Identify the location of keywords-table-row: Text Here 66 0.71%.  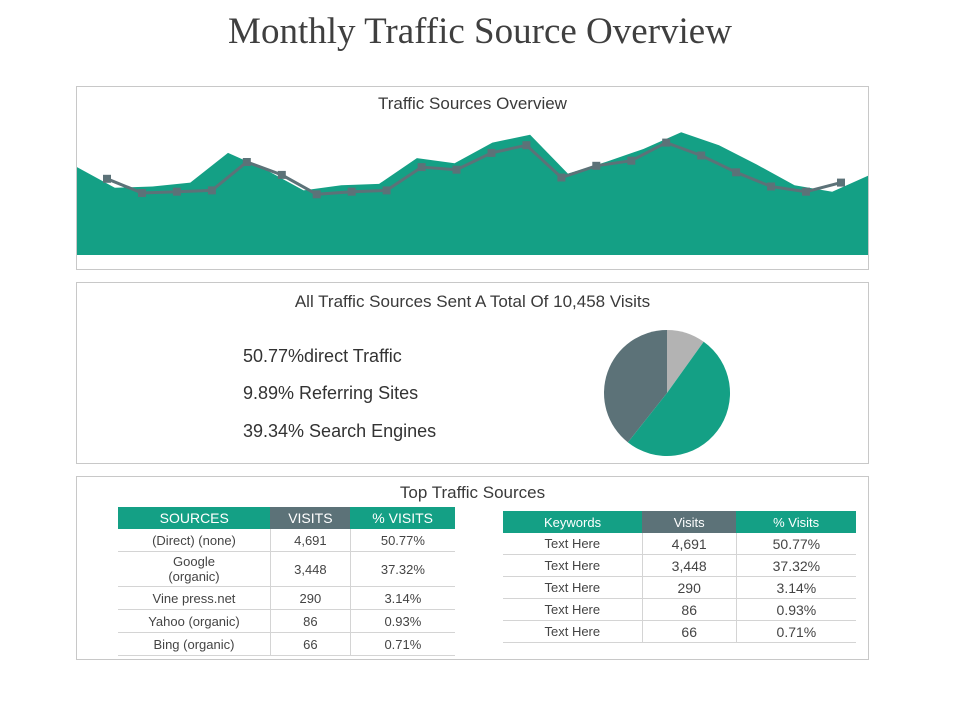
(679, 631).